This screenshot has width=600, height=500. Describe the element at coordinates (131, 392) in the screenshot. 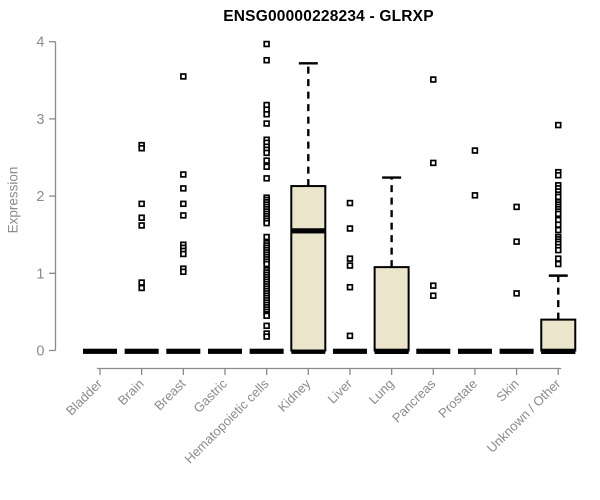

I see `x-tick-label: Brain` at that location.